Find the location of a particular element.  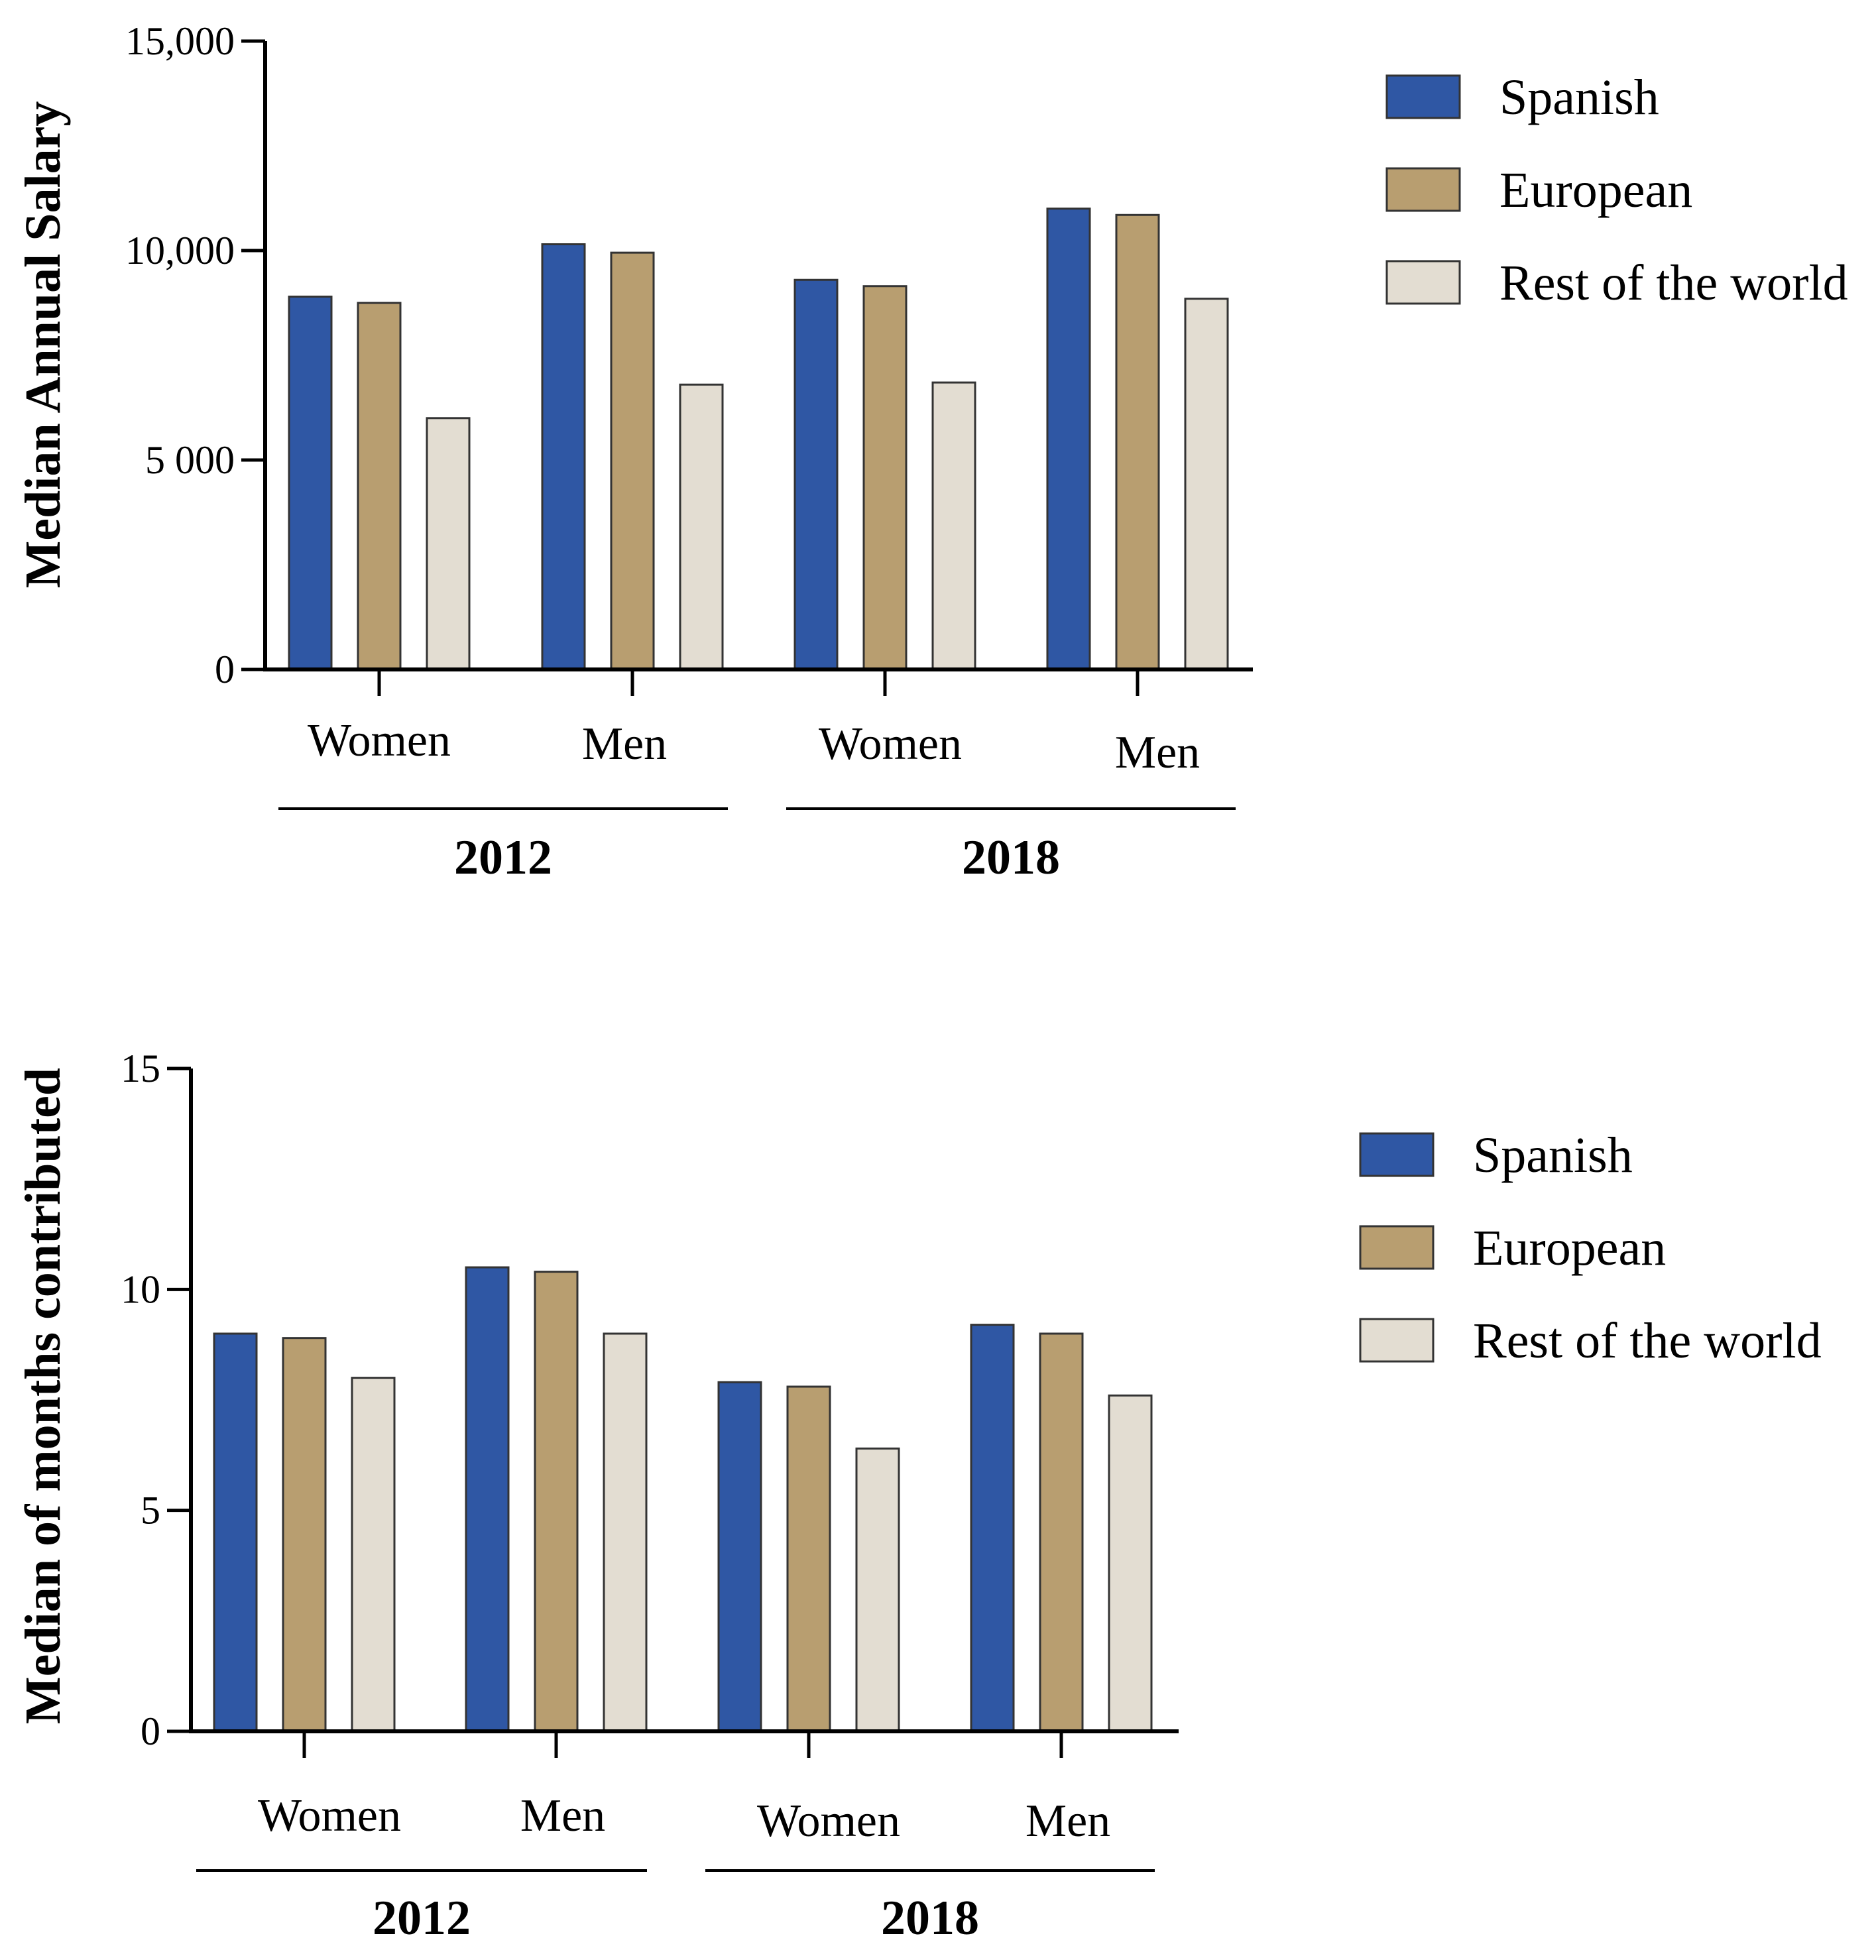

y-axis-label: Median of months contributed is located at coordinates (43, 1396).